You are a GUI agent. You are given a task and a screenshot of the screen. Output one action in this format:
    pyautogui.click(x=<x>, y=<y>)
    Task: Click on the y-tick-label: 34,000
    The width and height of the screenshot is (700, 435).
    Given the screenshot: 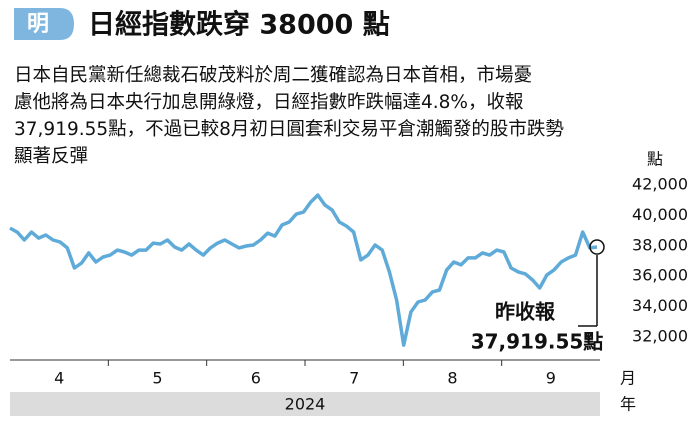 What is the action you would take?
    pyautogui.click(x=660, y=305)
    